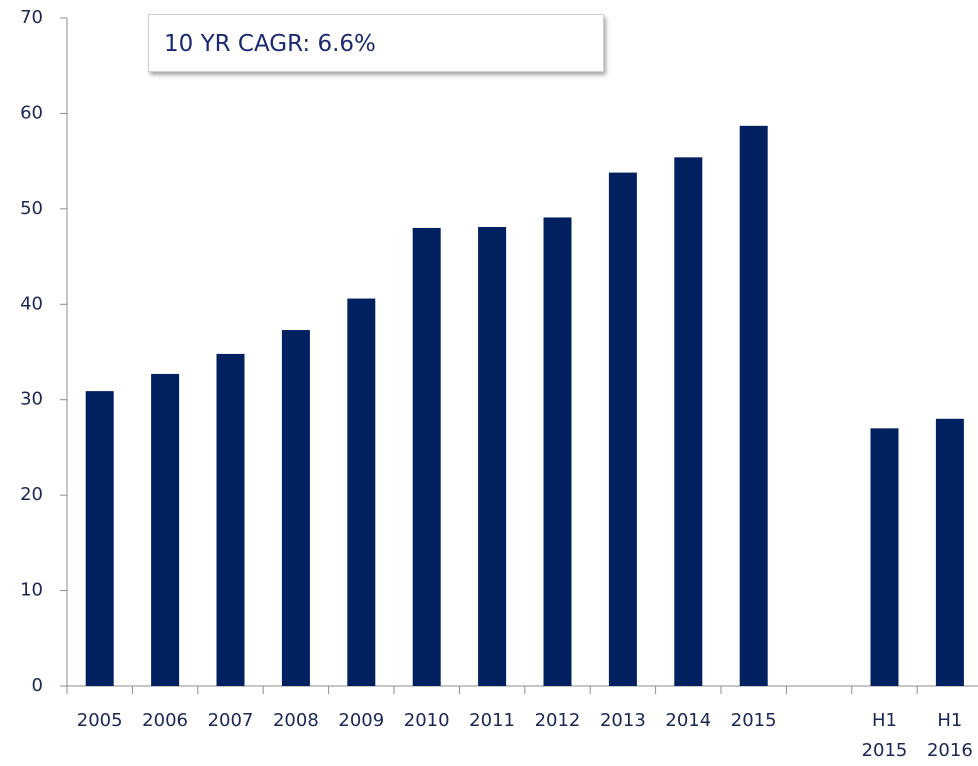 This screenshot has width=978, height=766. What do you see at coordinates (31, 494) in the screenshot?
I see `y-tick-label: 20` at bounding box center [31, 494].